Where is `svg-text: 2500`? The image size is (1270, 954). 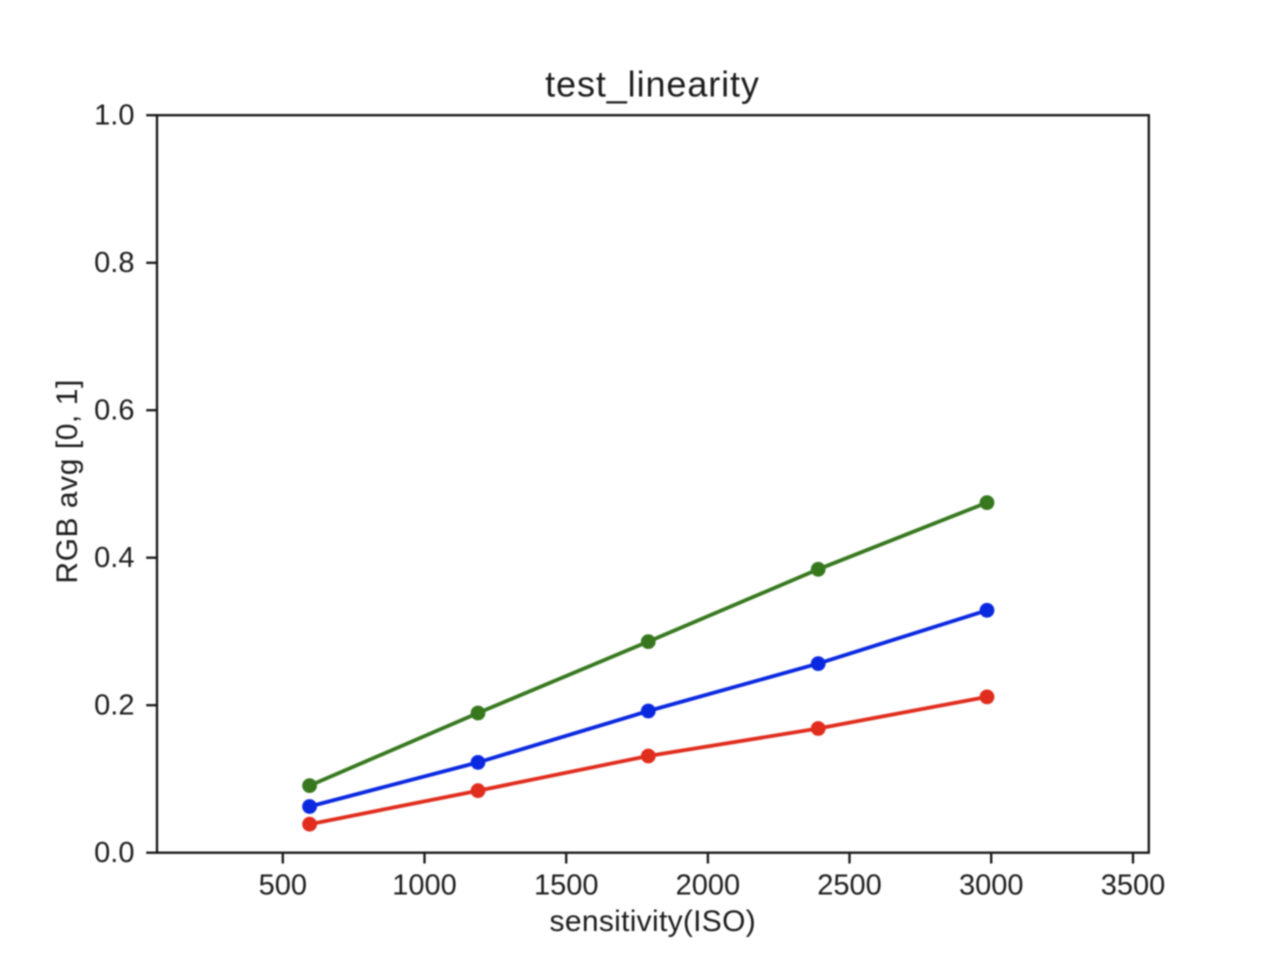
svg-text: 2500 is located at coordinates (849, 886).